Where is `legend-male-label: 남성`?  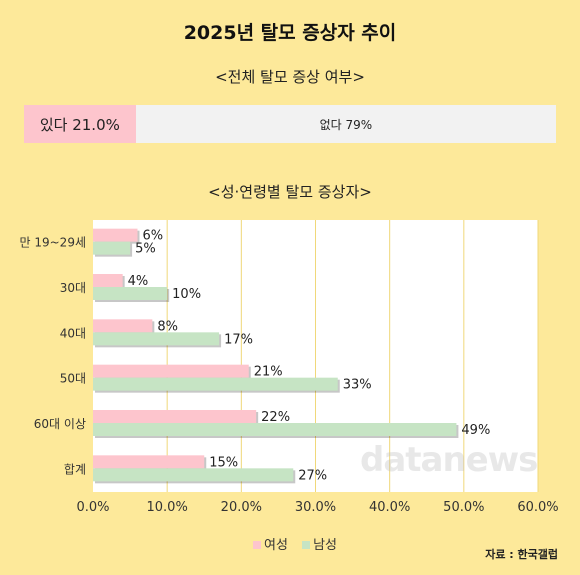 legend-male-label: 남성 is located at coordinates (325, 545).